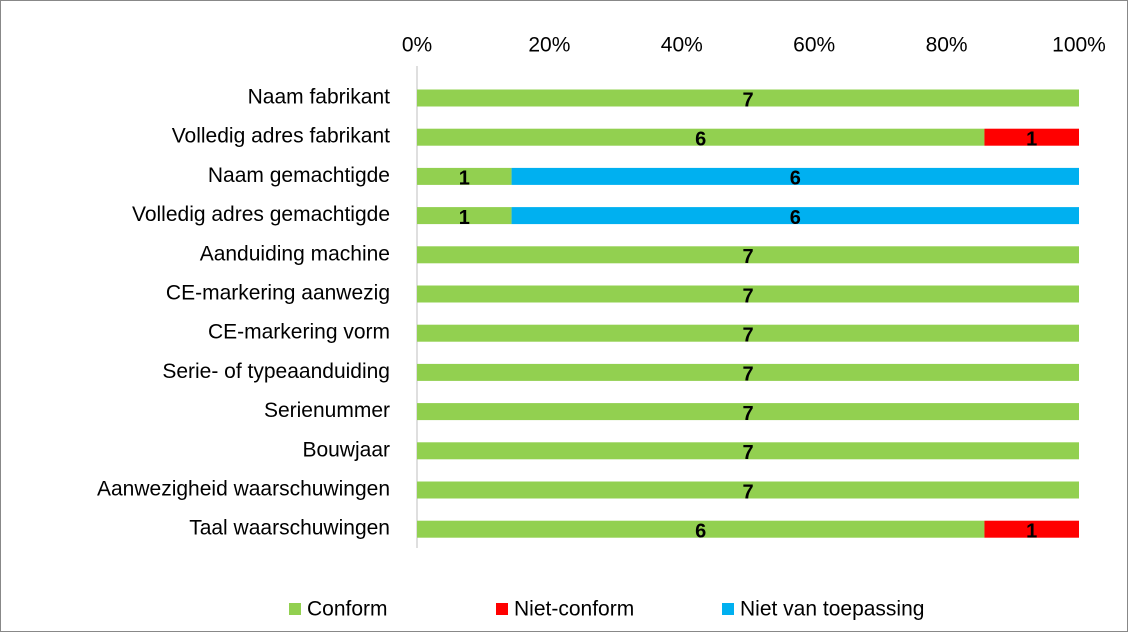  I want to click on y-tick-label: Aanduiding machine, so click(295, 253).